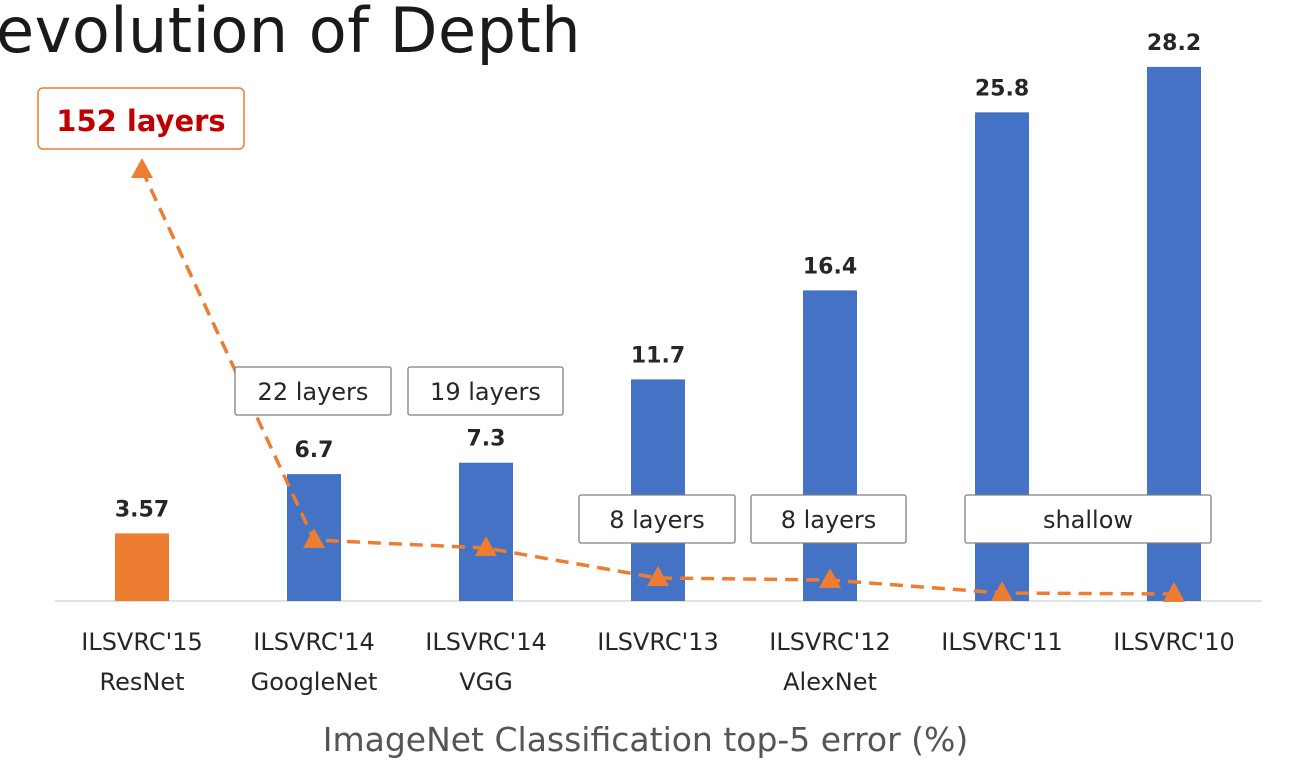  What do you see at coordinates (829, 642) in the screenshot?
I see `x-tick-label: ILSVRC'12` at bounding box center [829, 642].